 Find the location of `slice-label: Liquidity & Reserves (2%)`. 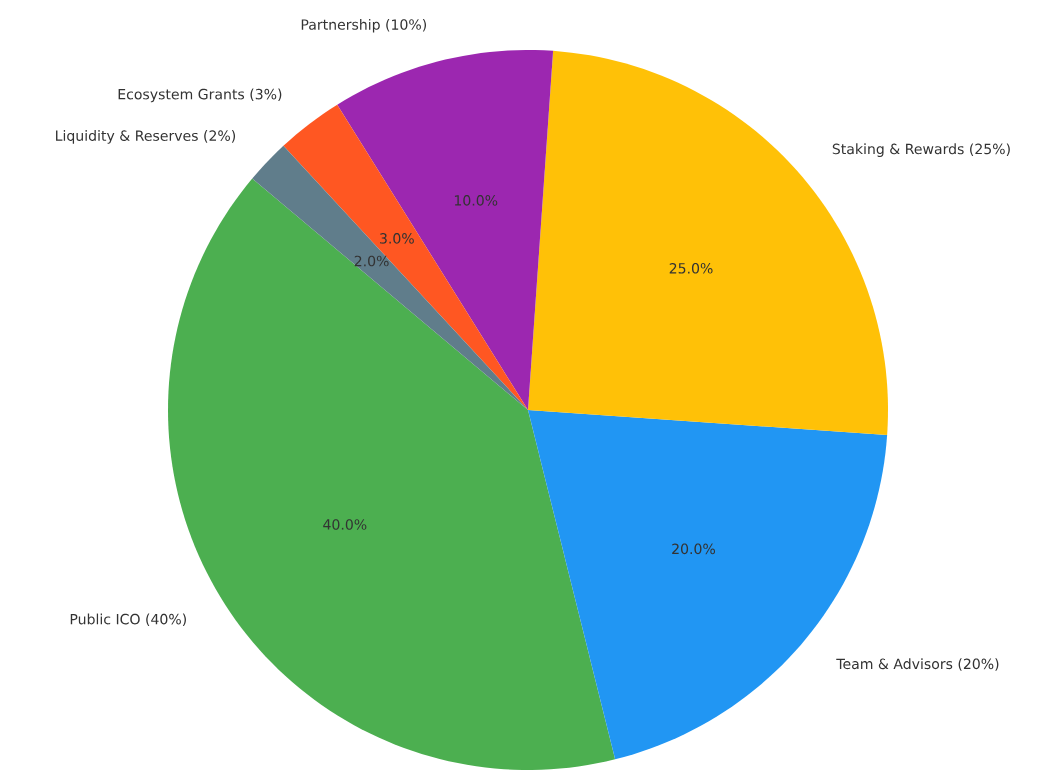

slice-label: Liquidity & Reserves (2%) is located at coordinates (146, 137).